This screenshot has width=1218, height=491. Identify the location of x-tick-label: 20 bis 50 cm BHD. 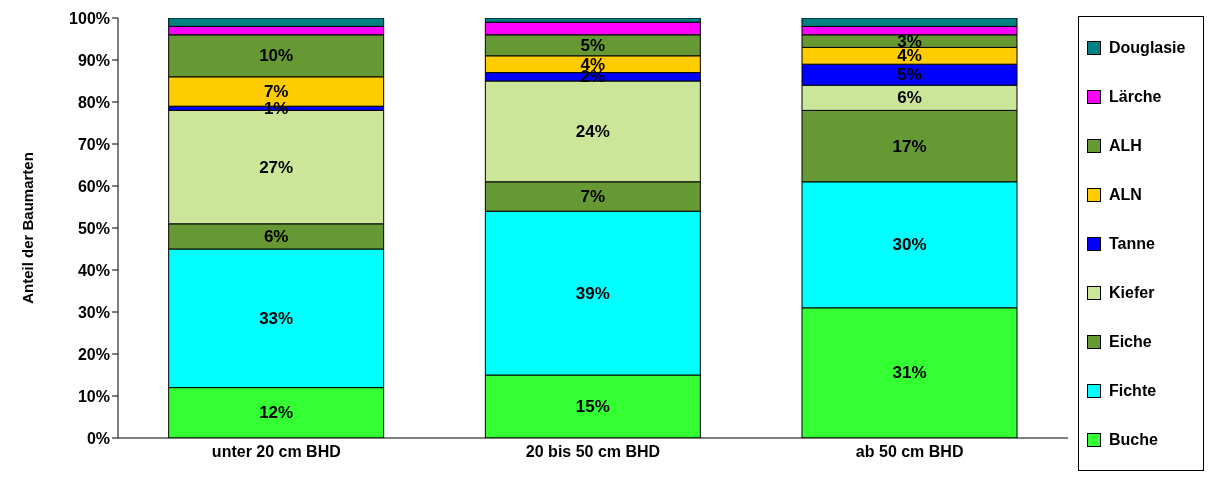
(593, 452).